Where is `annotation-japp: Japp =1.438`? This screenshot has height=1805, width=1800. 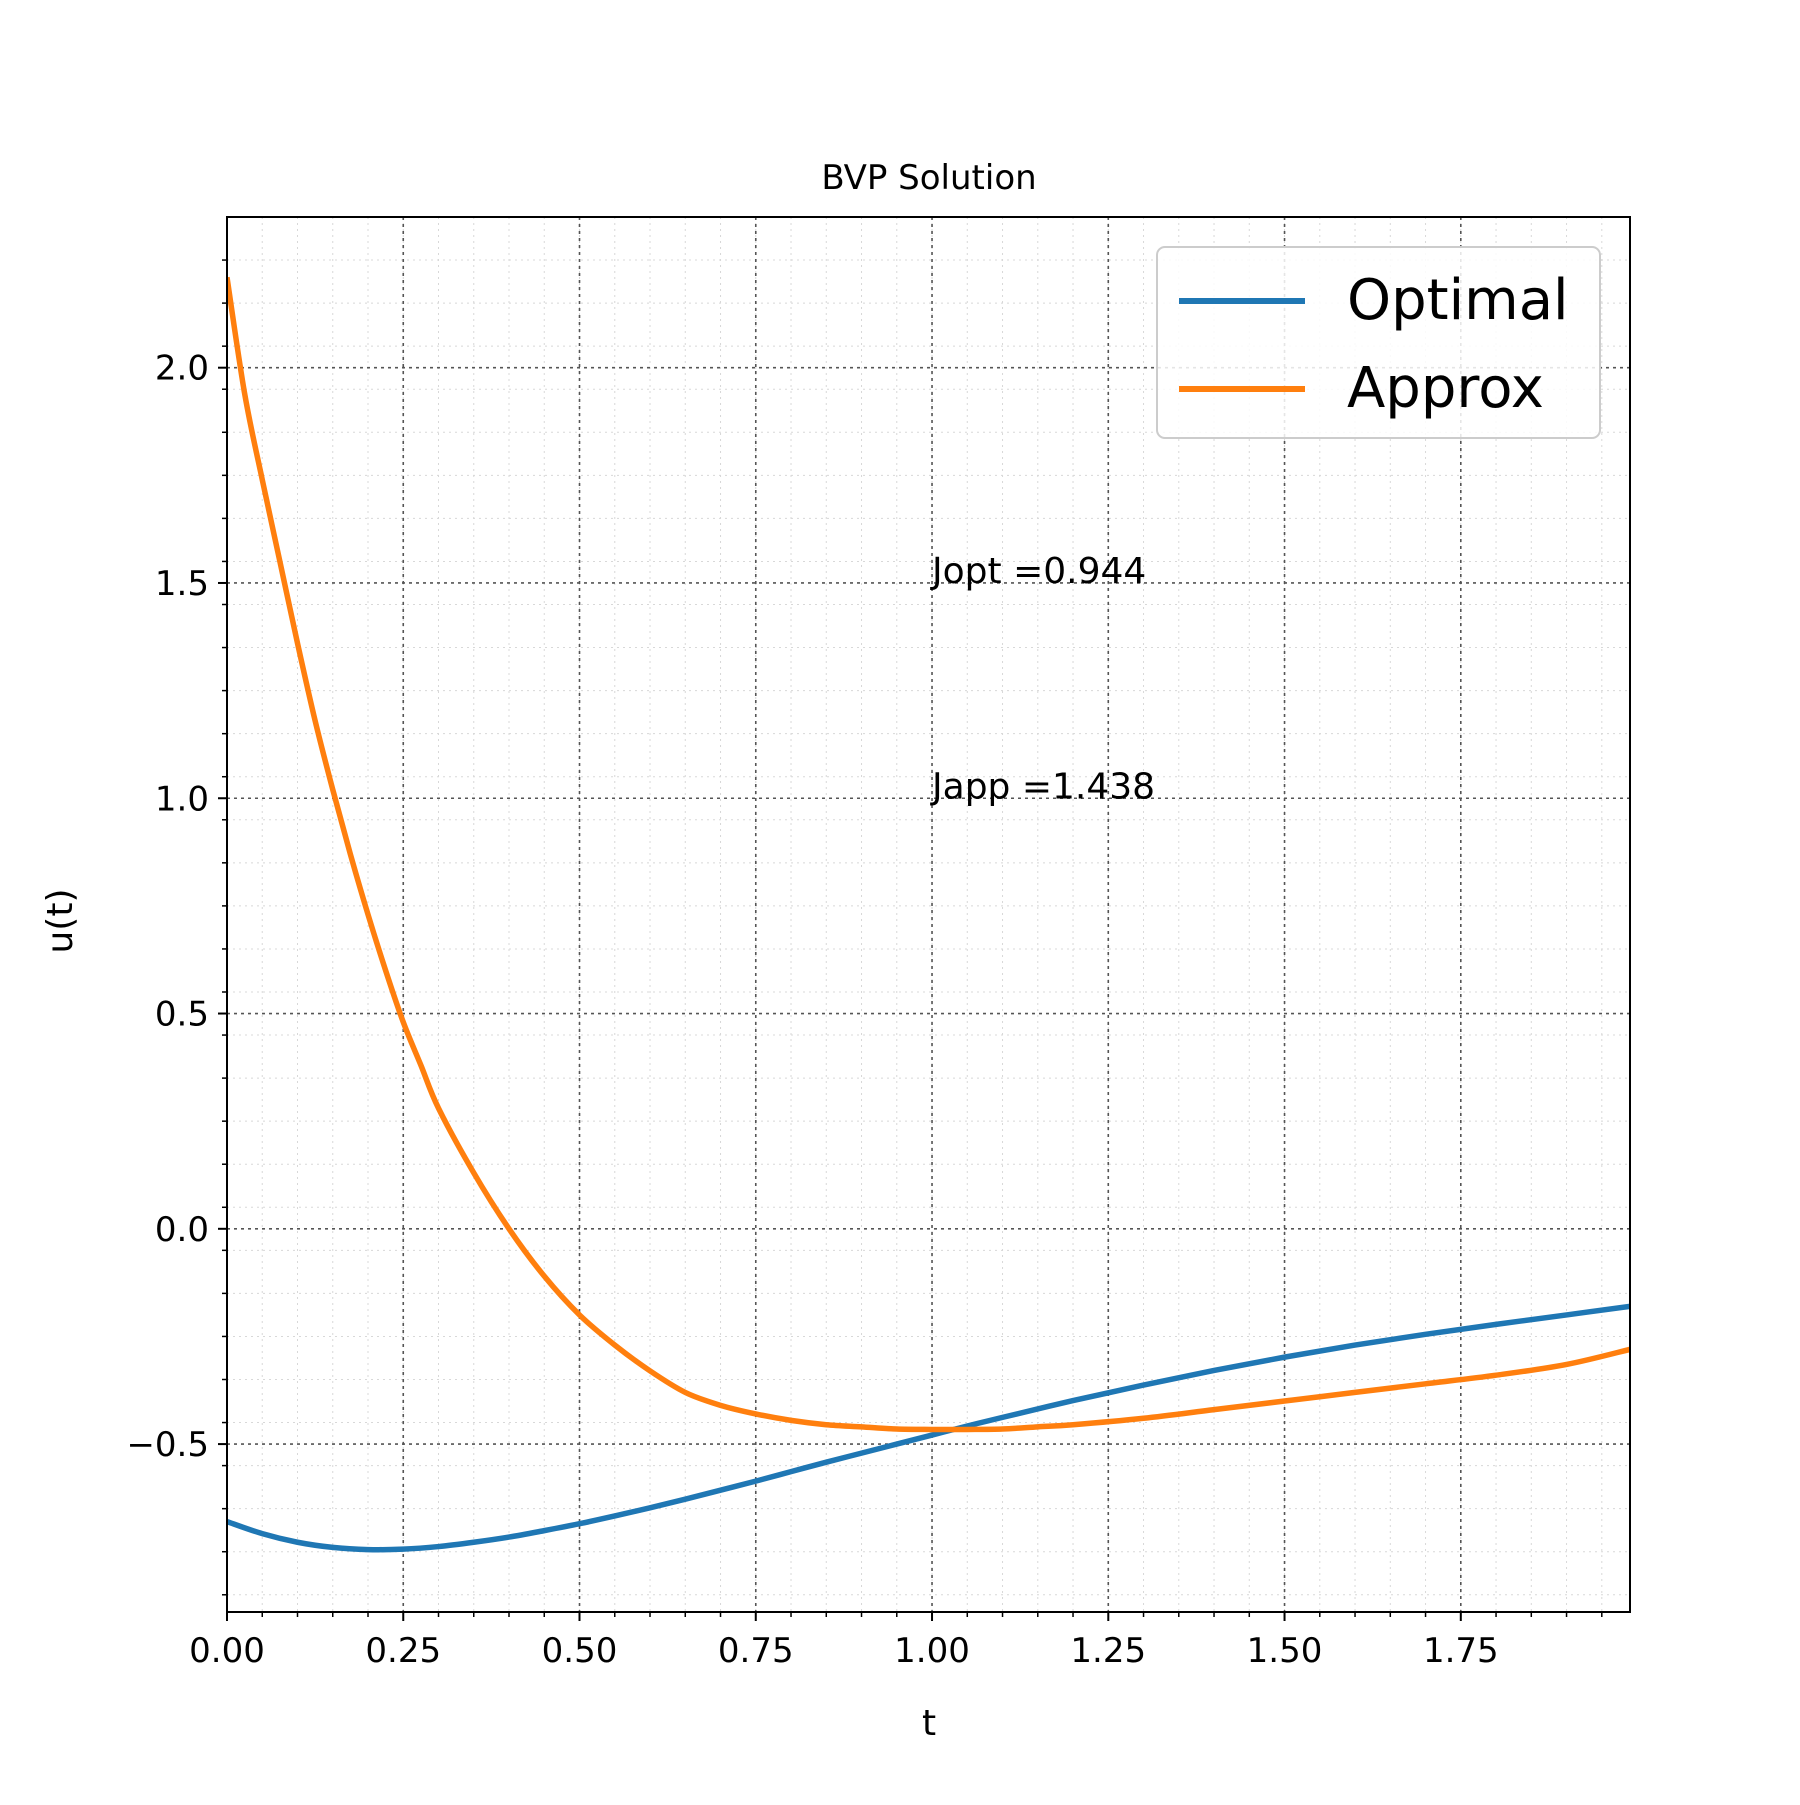 annotation-japp: Japp =1.438 is located at coordinates (1042, 786).